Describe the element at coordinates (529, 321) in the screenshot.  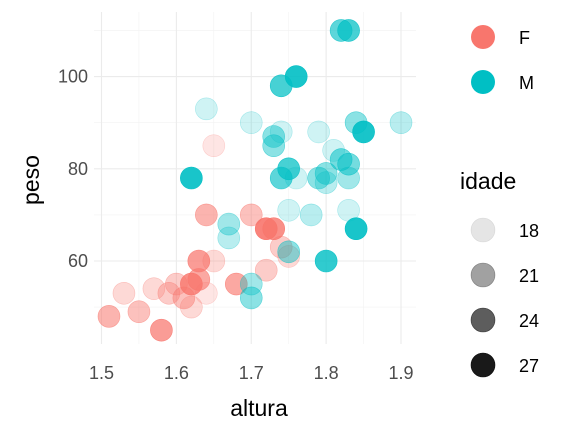
I see `idade-legend-label: 24` at that location.